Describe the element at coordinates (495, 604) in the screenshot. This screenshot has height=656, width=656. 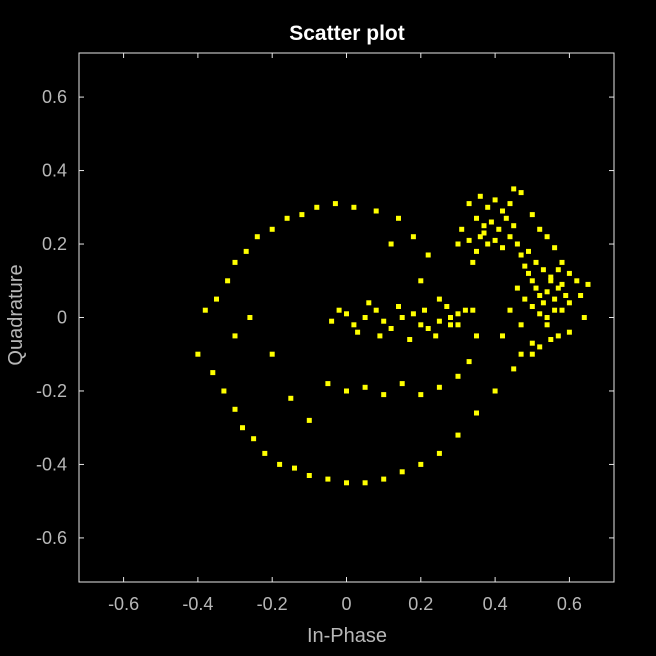
I see `x-tick-label: 0.4` at that location.